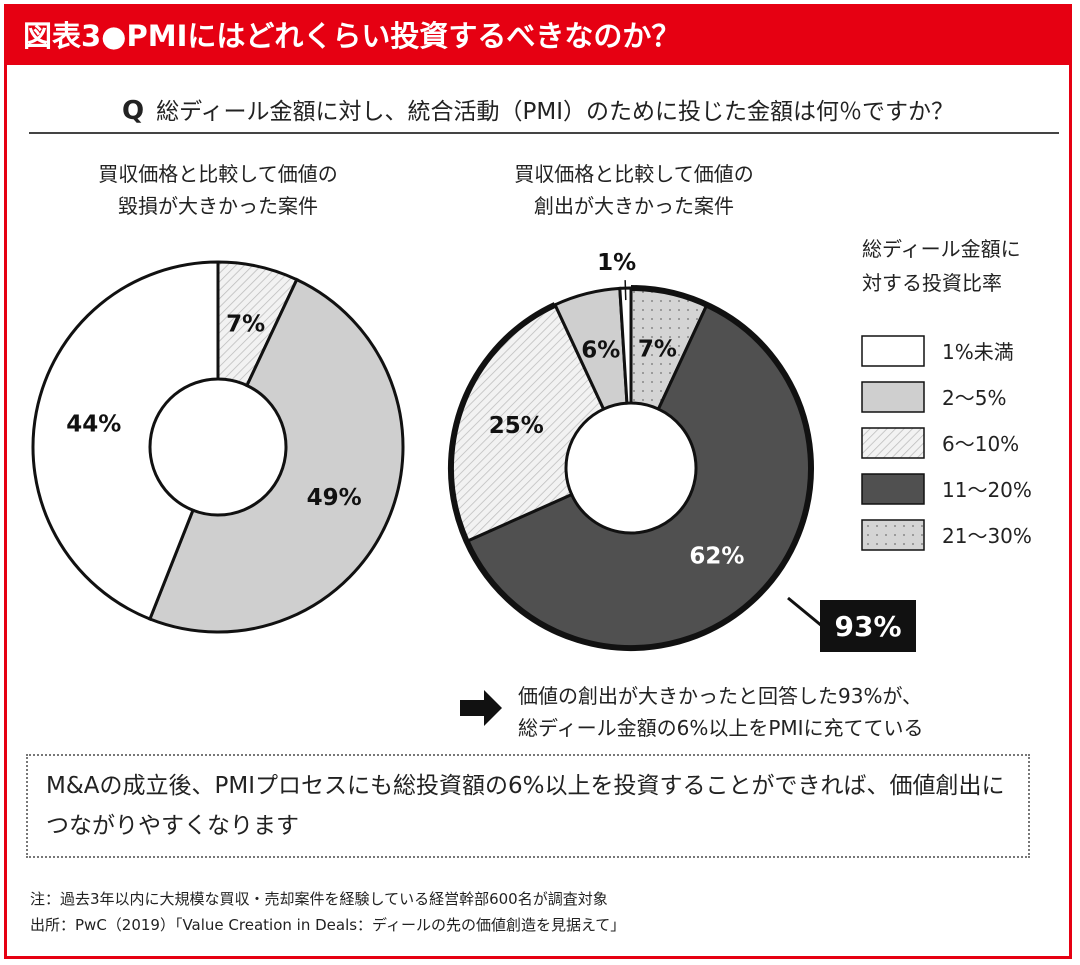 This screenshot has width=1080, height=965. I want to click on legend-title-line: 対する投資比率, so click(932, 283).